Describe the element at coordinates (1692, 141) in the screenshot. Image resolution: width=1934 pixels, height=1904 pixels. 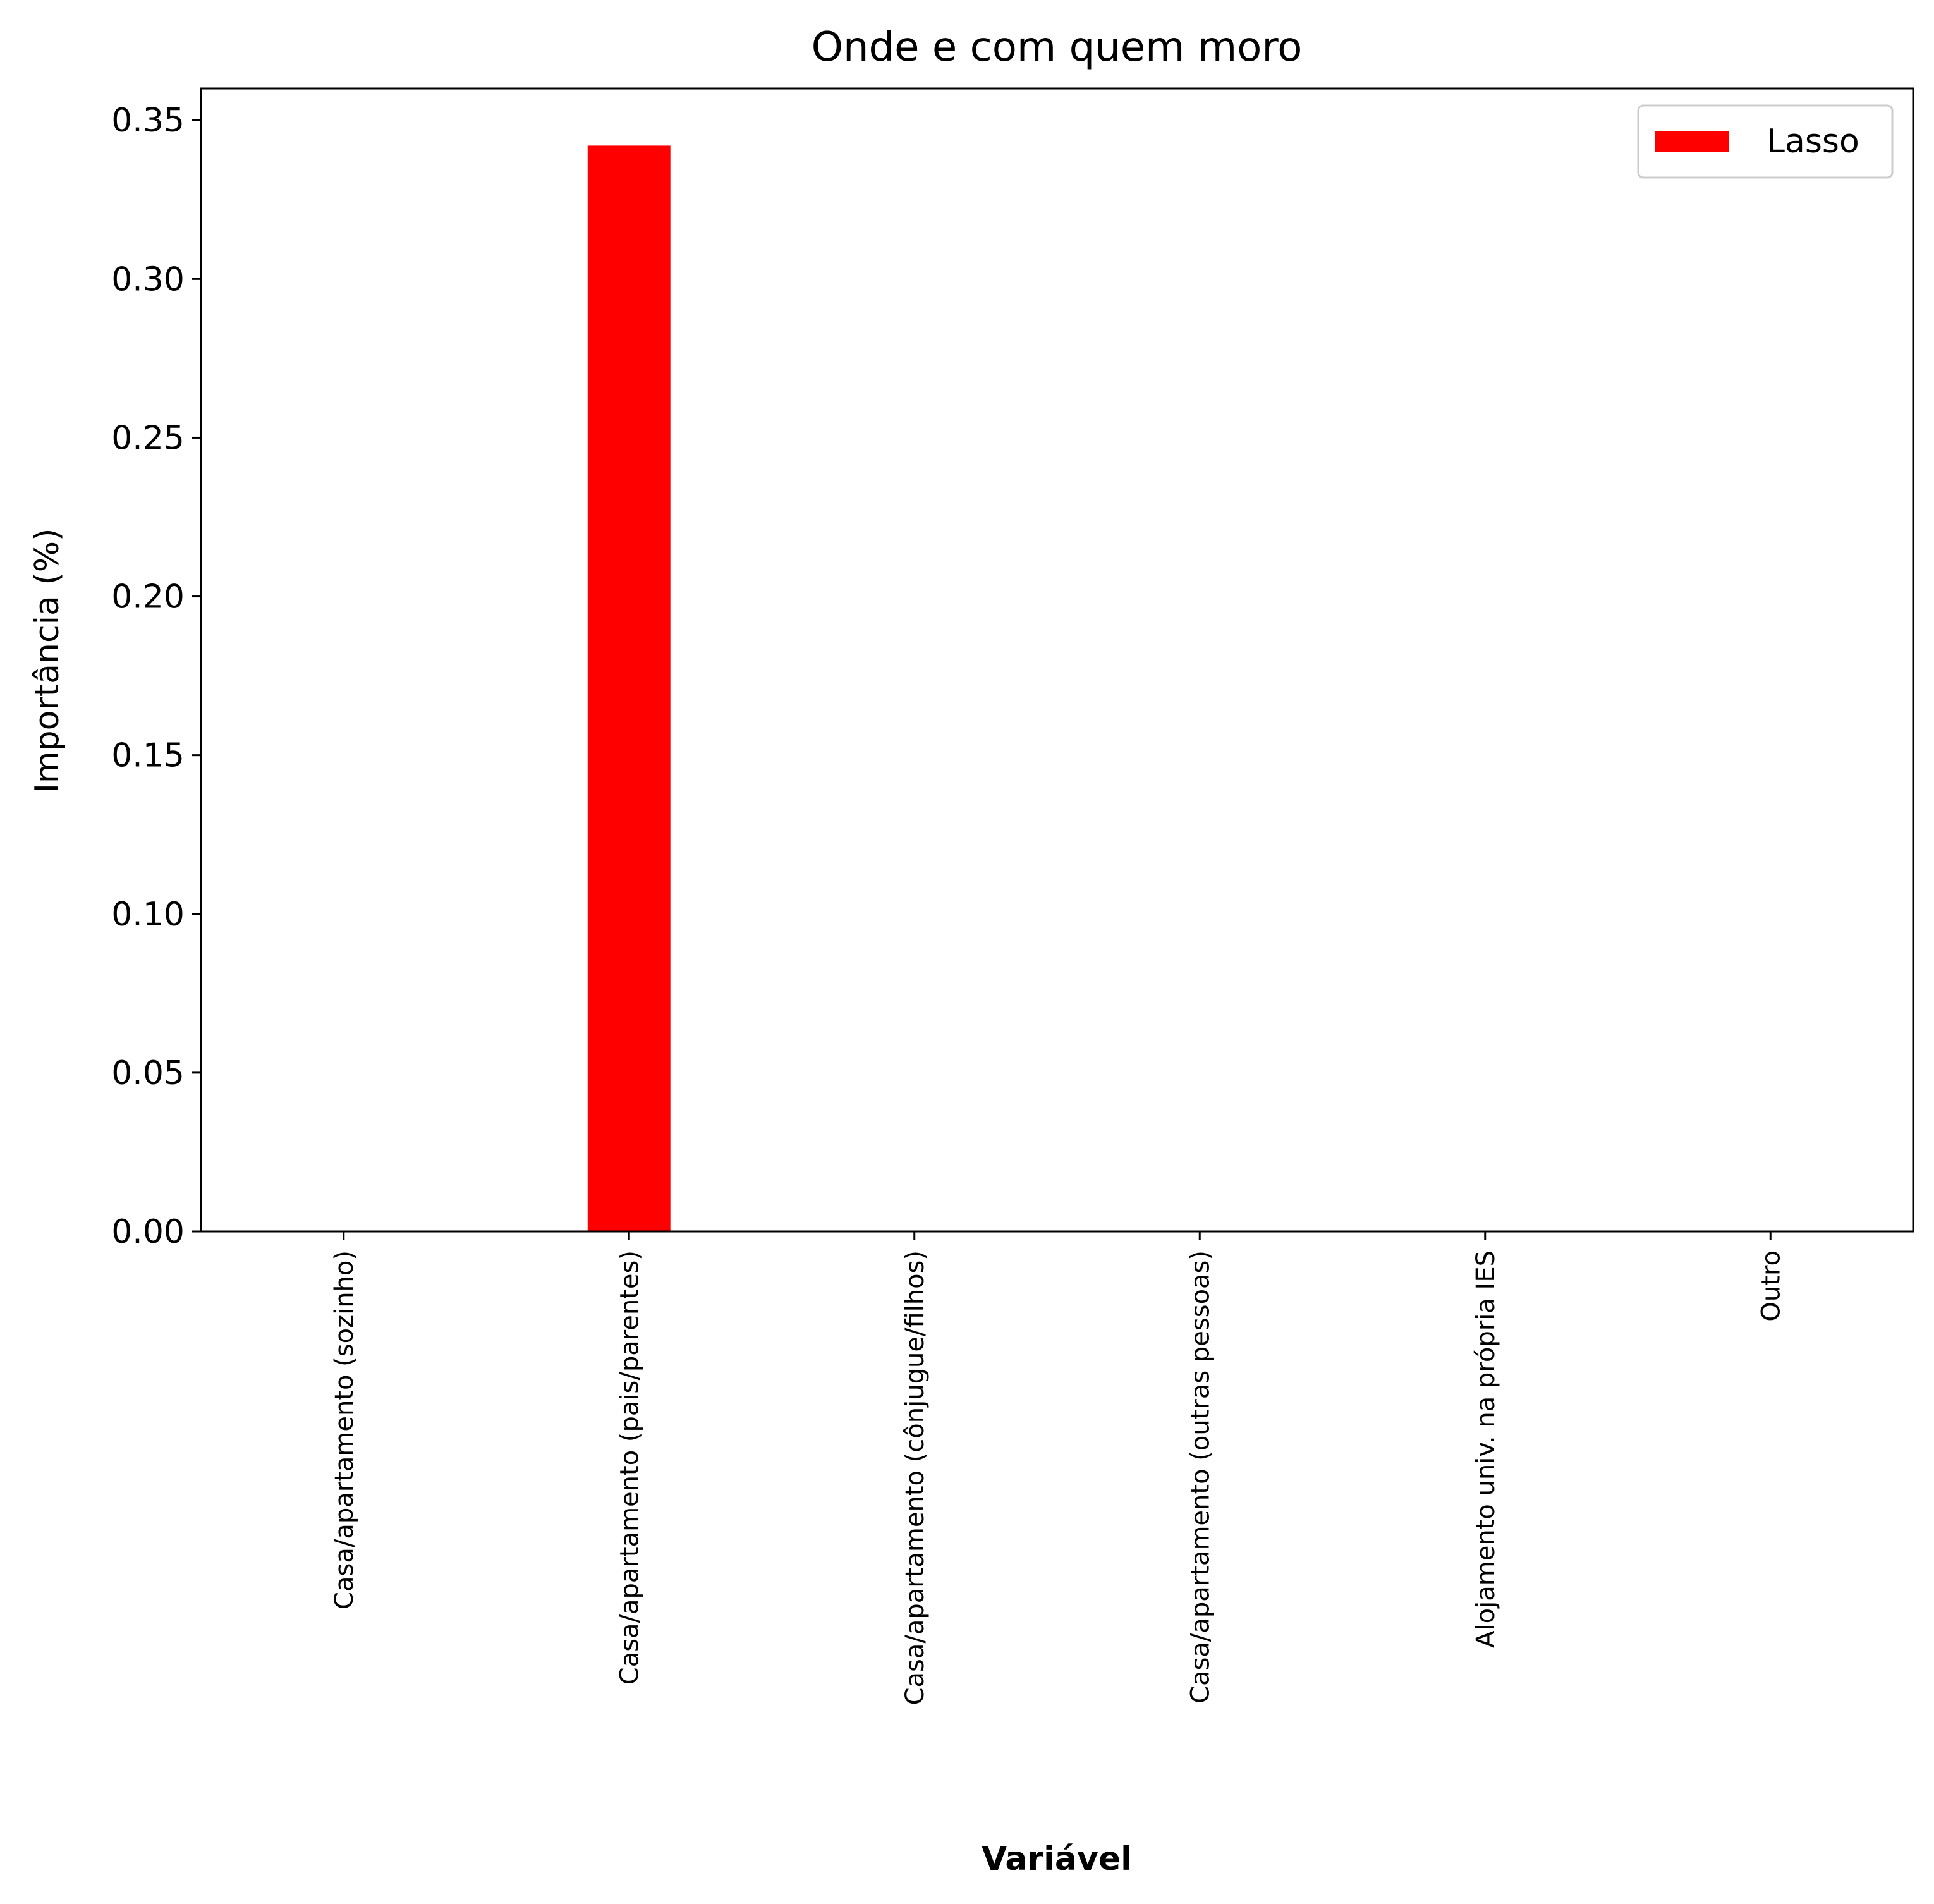
I see `legend-swatch` at that location.